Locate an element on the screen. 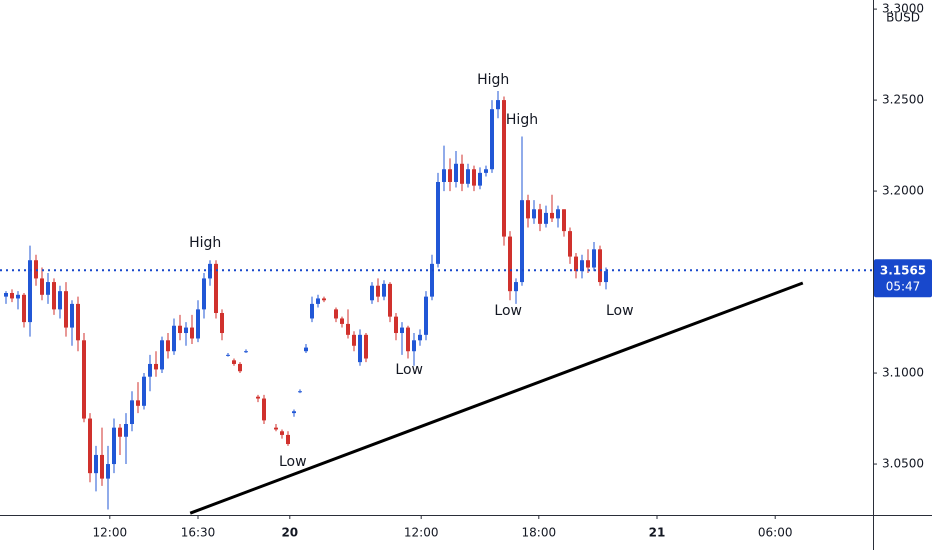 This screenshot has height=550, width=932. currency-label: BUSD is located at coordinates (903, 18).